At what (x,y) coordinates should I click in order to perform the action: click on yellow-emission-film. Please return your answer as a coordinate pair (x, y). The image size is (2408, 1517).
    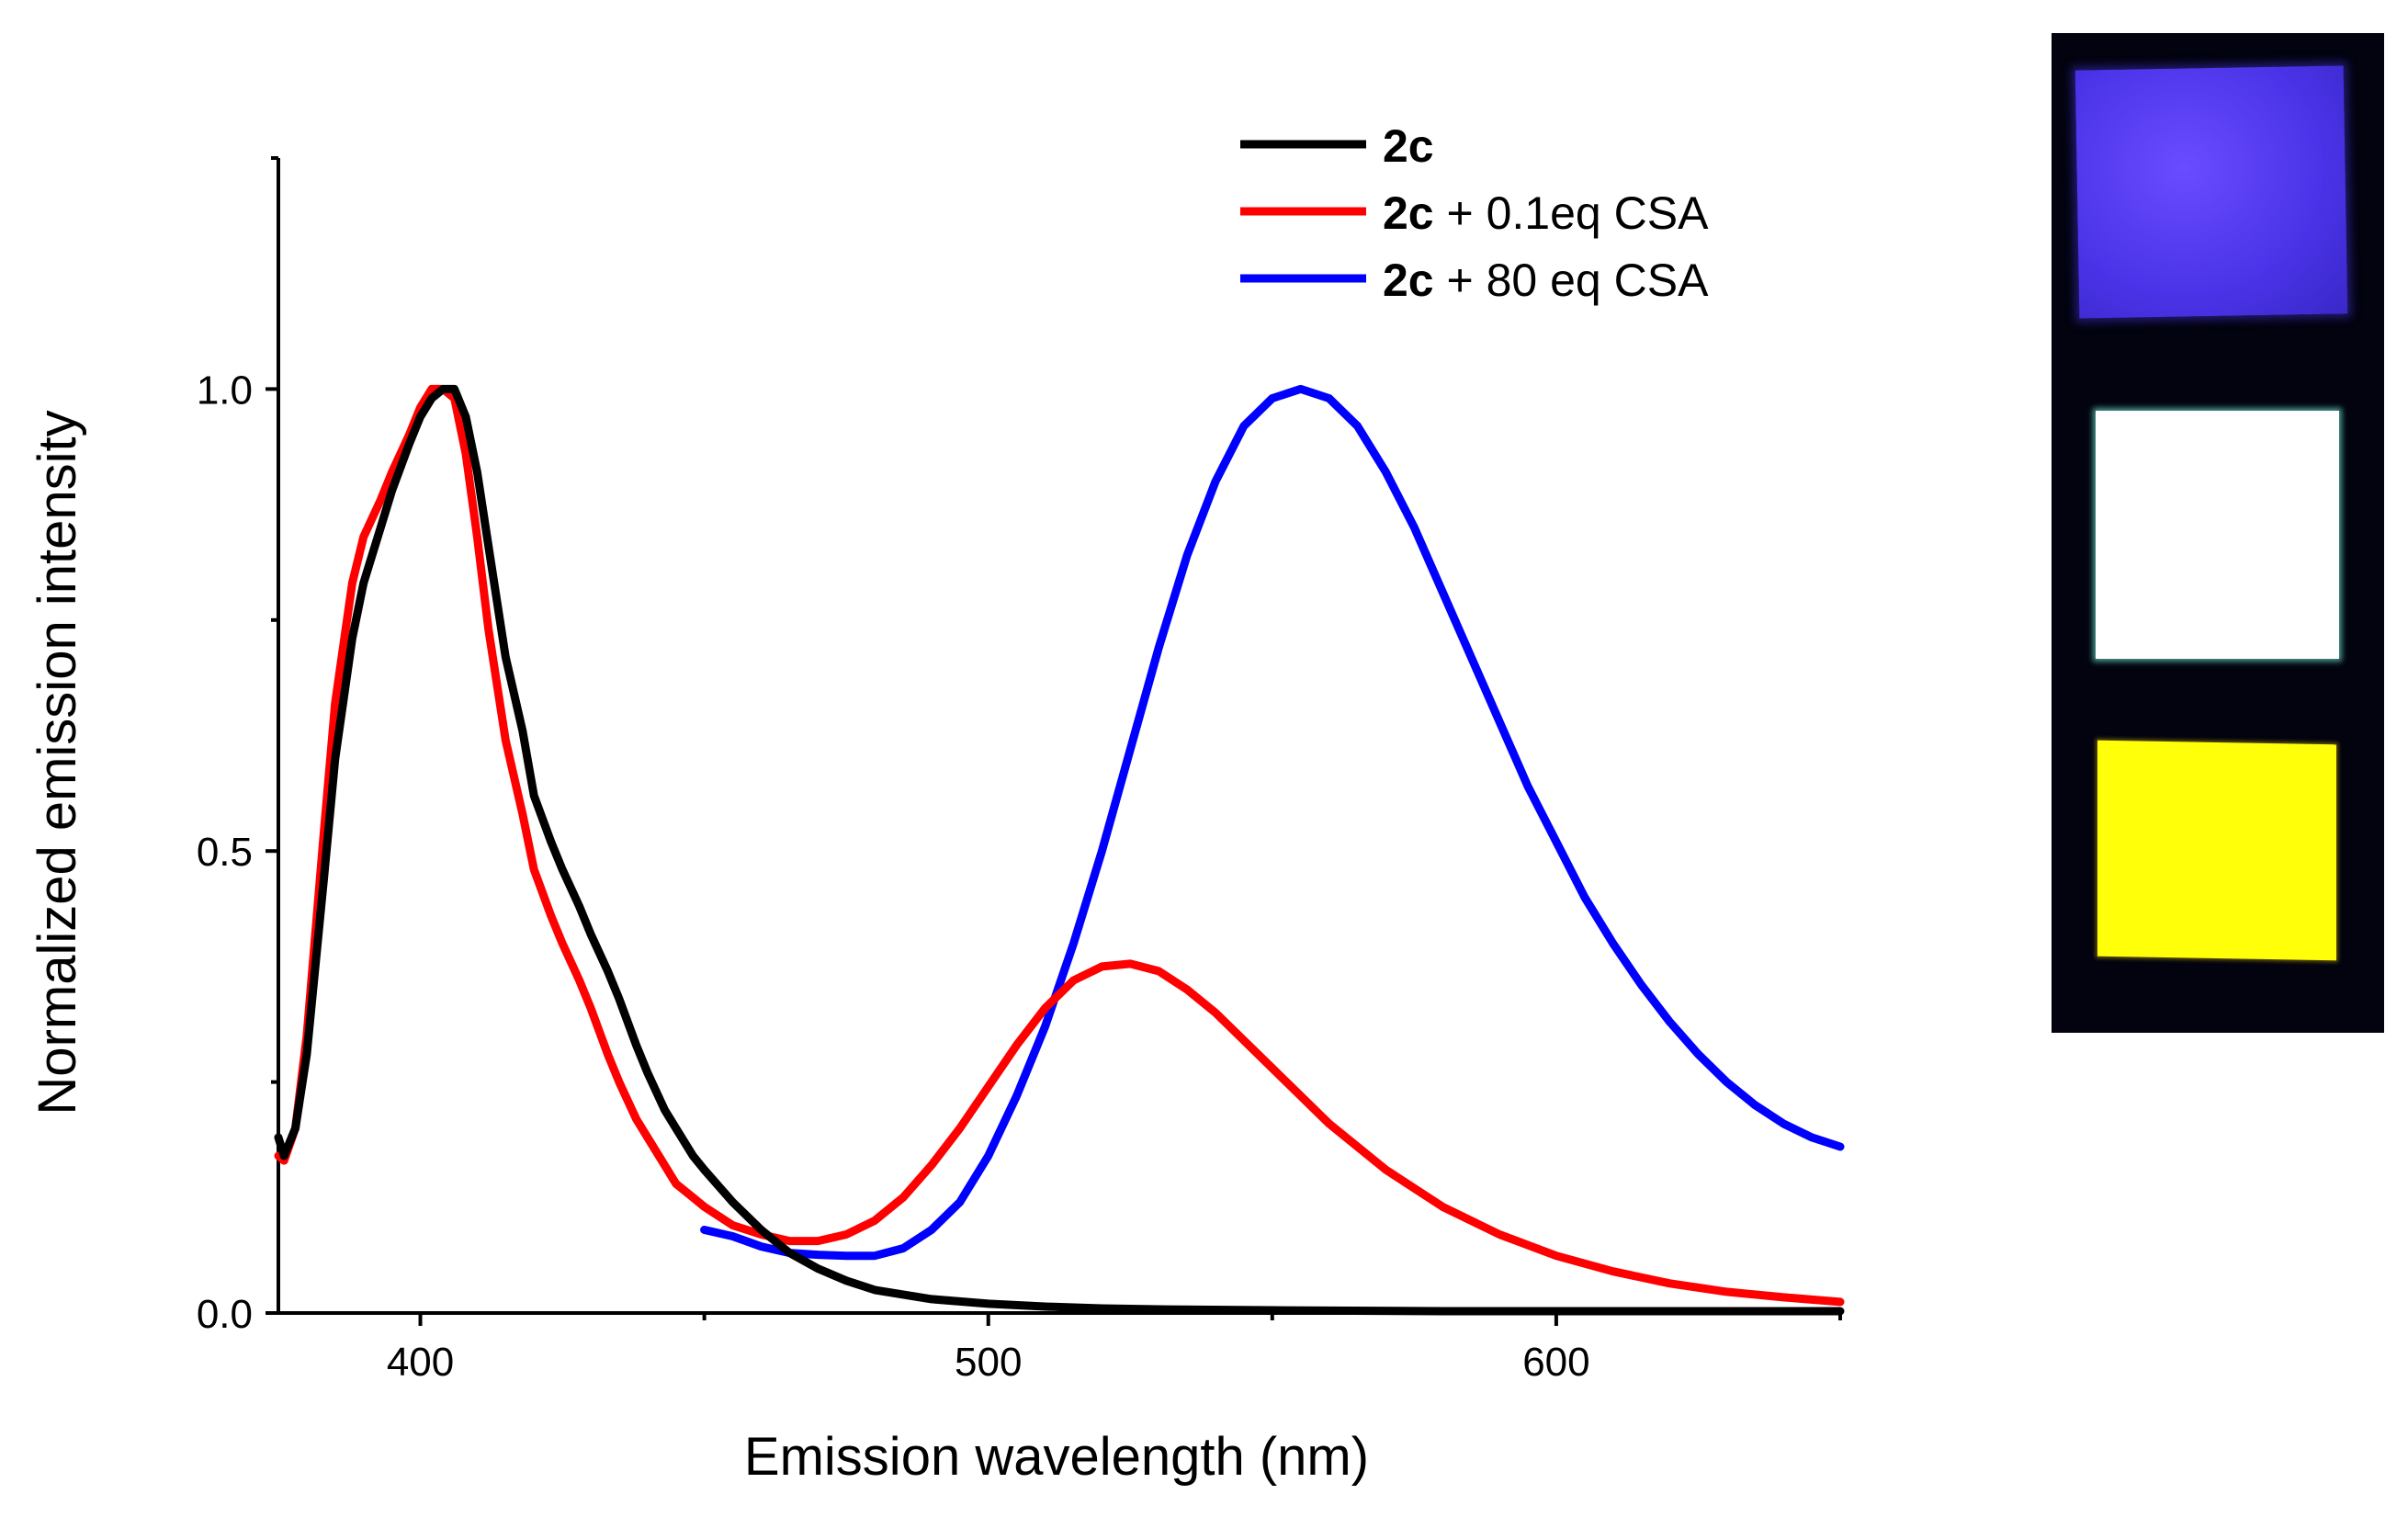
    Looking at the image, I should click on (2217, 850).